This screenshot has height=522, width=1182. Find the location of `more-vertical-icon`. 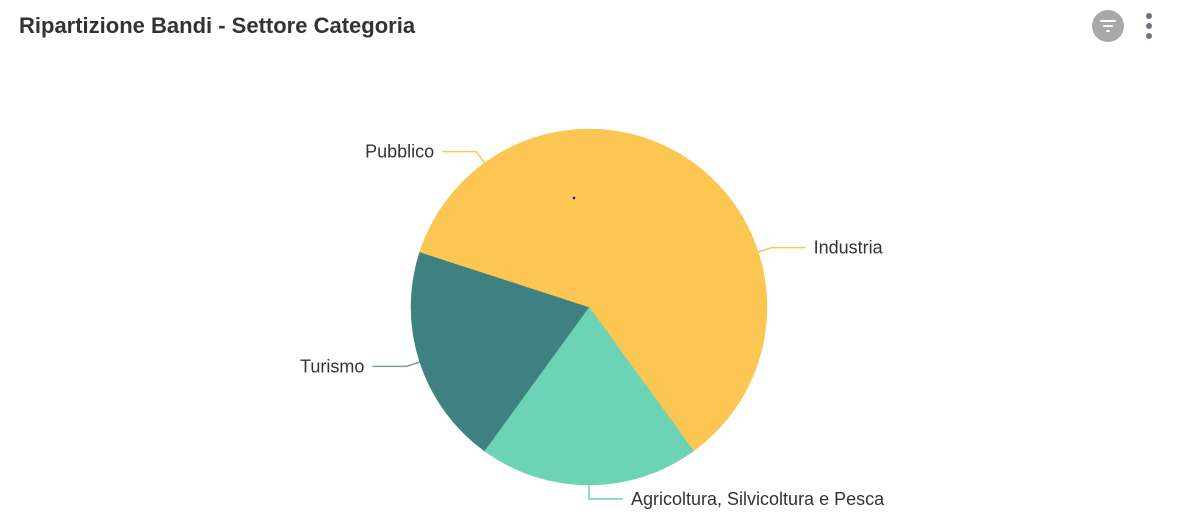

more-vertical-icon is located at coordinates (1149, 26).